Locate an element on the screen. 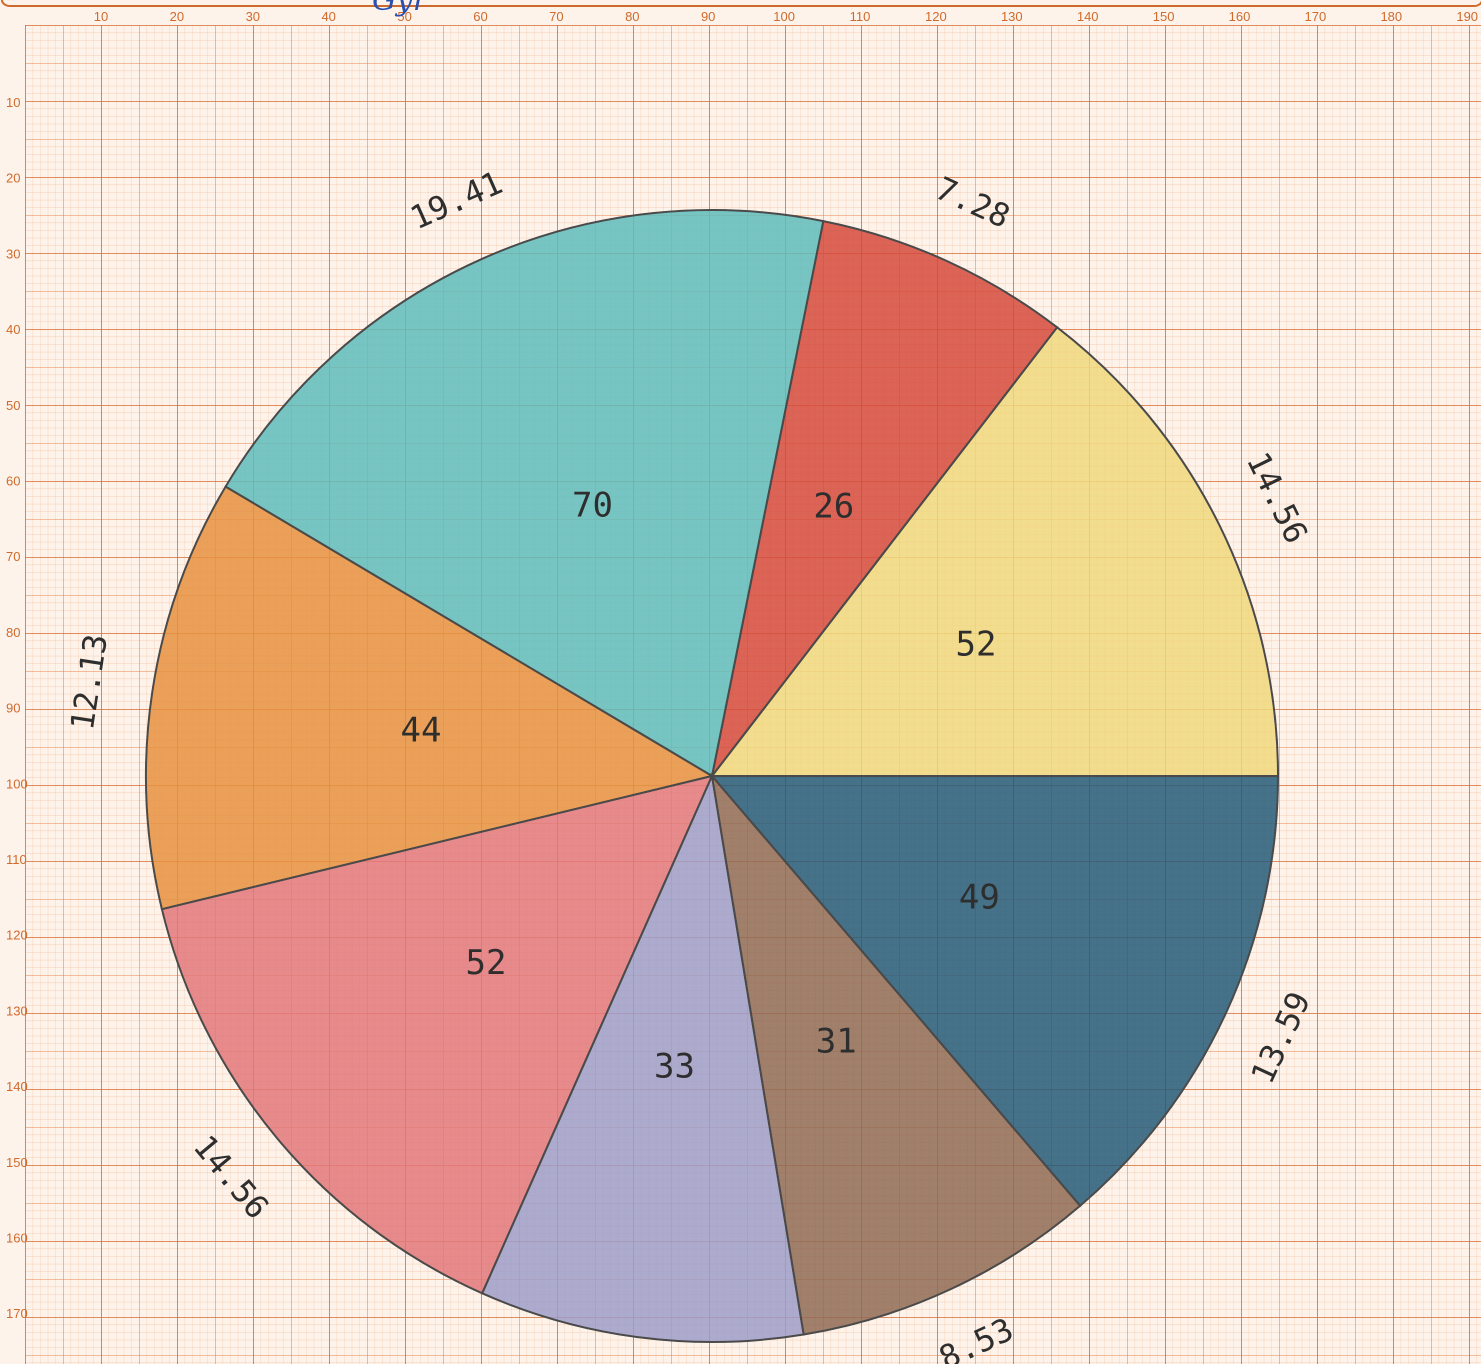 This screenshot has width=1481, height=1364. y-tick-label: 130 is located at coordinates (17, 1010).